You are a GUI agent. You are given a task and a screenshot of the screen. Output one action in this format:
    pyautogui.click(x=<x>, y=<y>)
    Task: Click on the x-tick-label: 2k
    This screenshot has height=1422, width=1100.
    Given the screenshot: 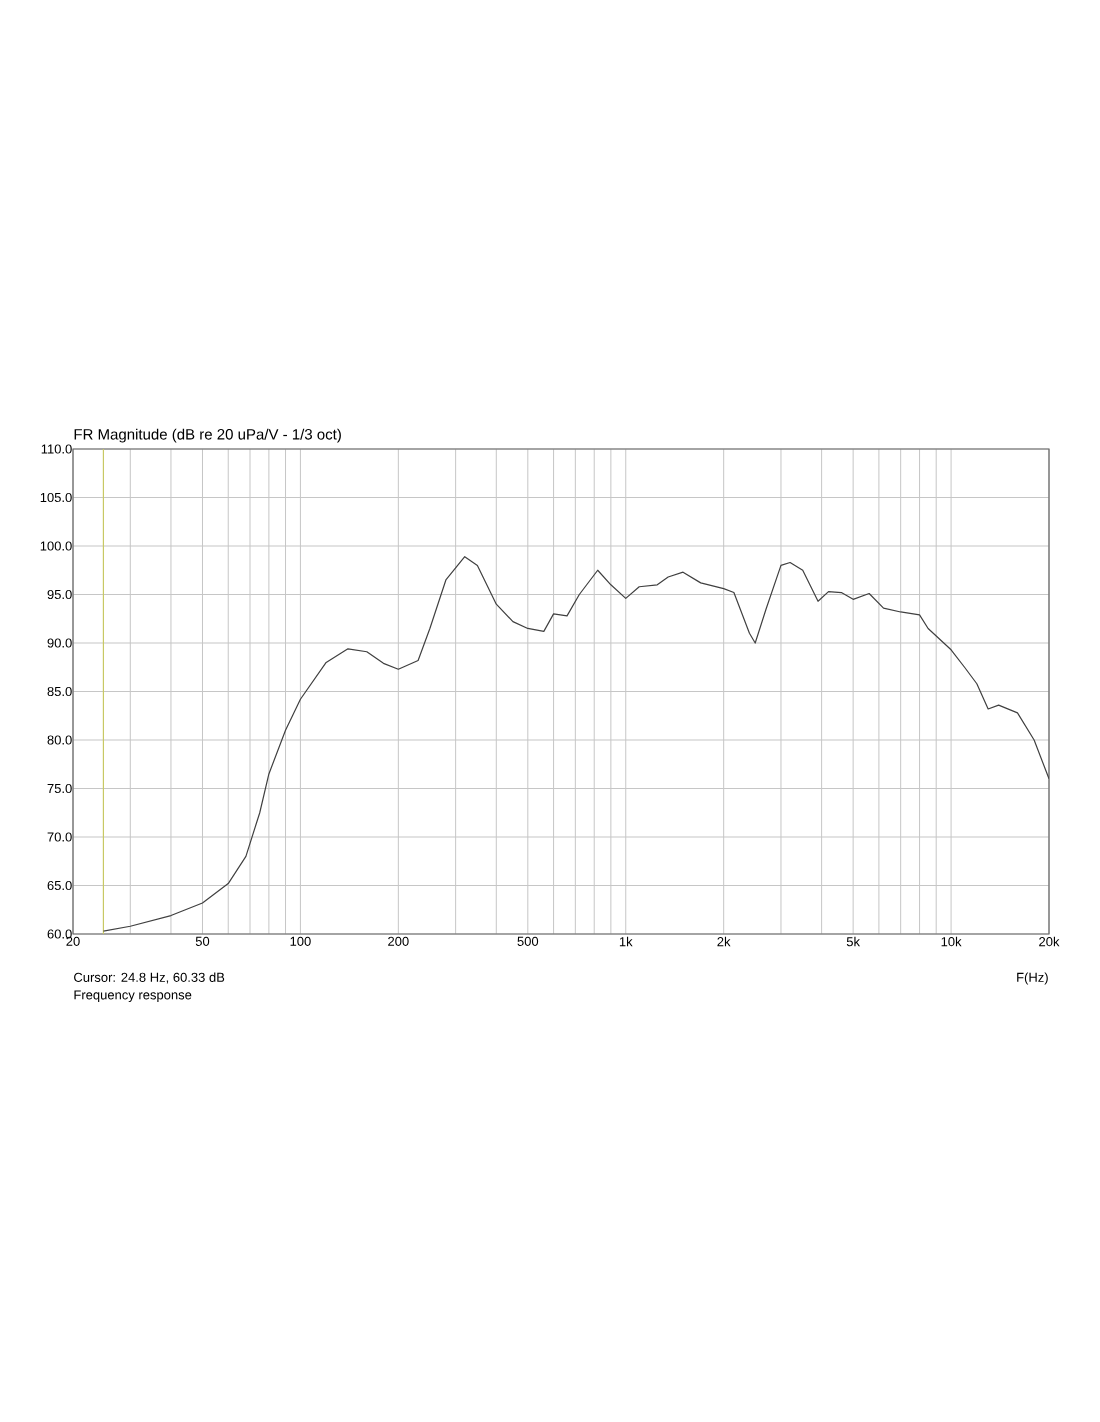 What is the action you would take?
    pyautogui.click(x=724, y=941)
    